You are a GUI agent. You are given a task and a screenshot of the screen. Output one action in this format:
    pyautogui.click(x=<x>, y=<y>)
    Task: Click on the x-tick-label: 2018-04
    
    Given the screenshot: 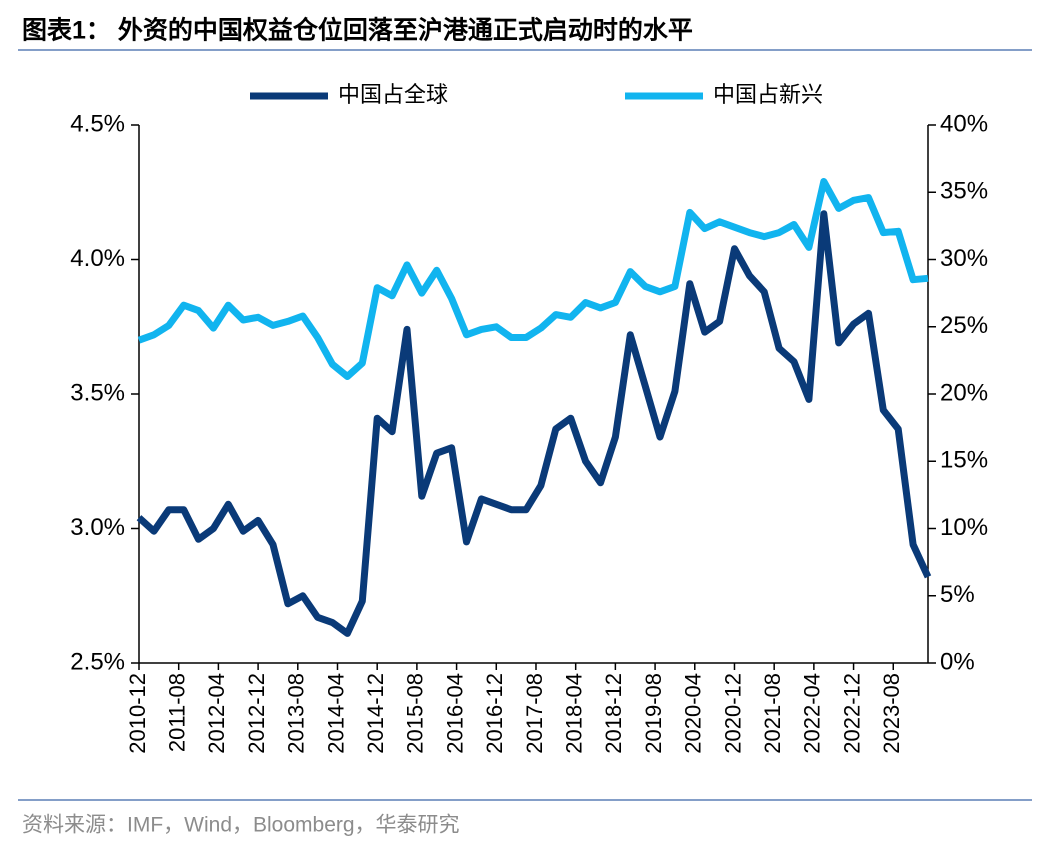 What is the action you would take?
    pyautogui.click(x=573, y=713)
    